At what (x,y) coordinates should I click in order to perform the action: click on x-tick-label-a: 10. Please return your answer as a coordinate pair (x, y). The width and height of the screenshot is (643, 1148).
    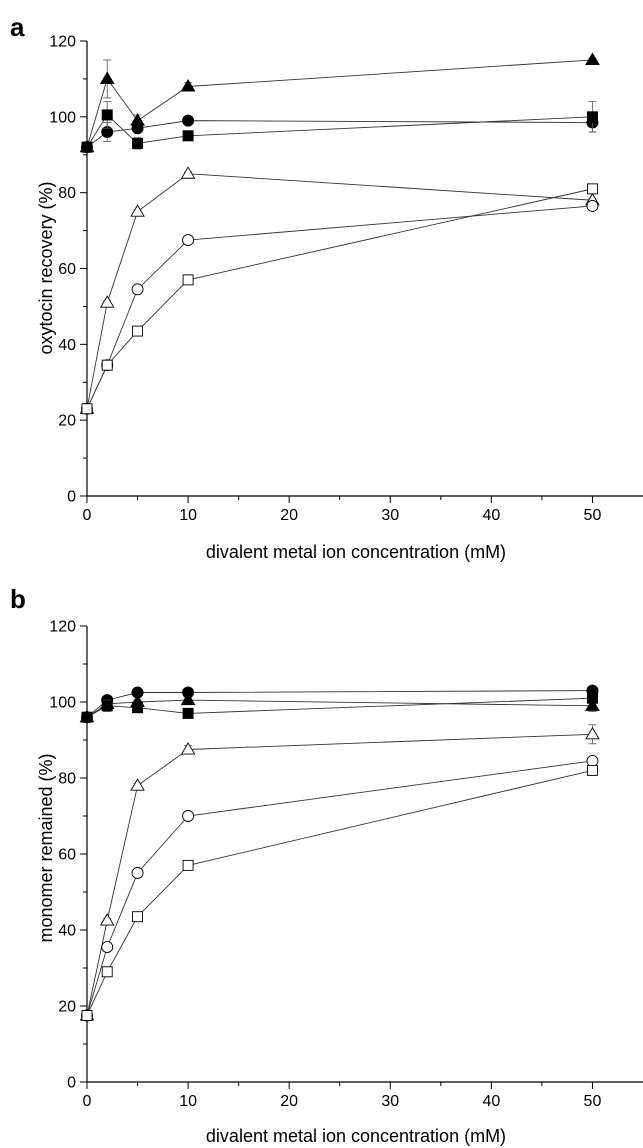
    Looking at the image, I should click on (188, 515).